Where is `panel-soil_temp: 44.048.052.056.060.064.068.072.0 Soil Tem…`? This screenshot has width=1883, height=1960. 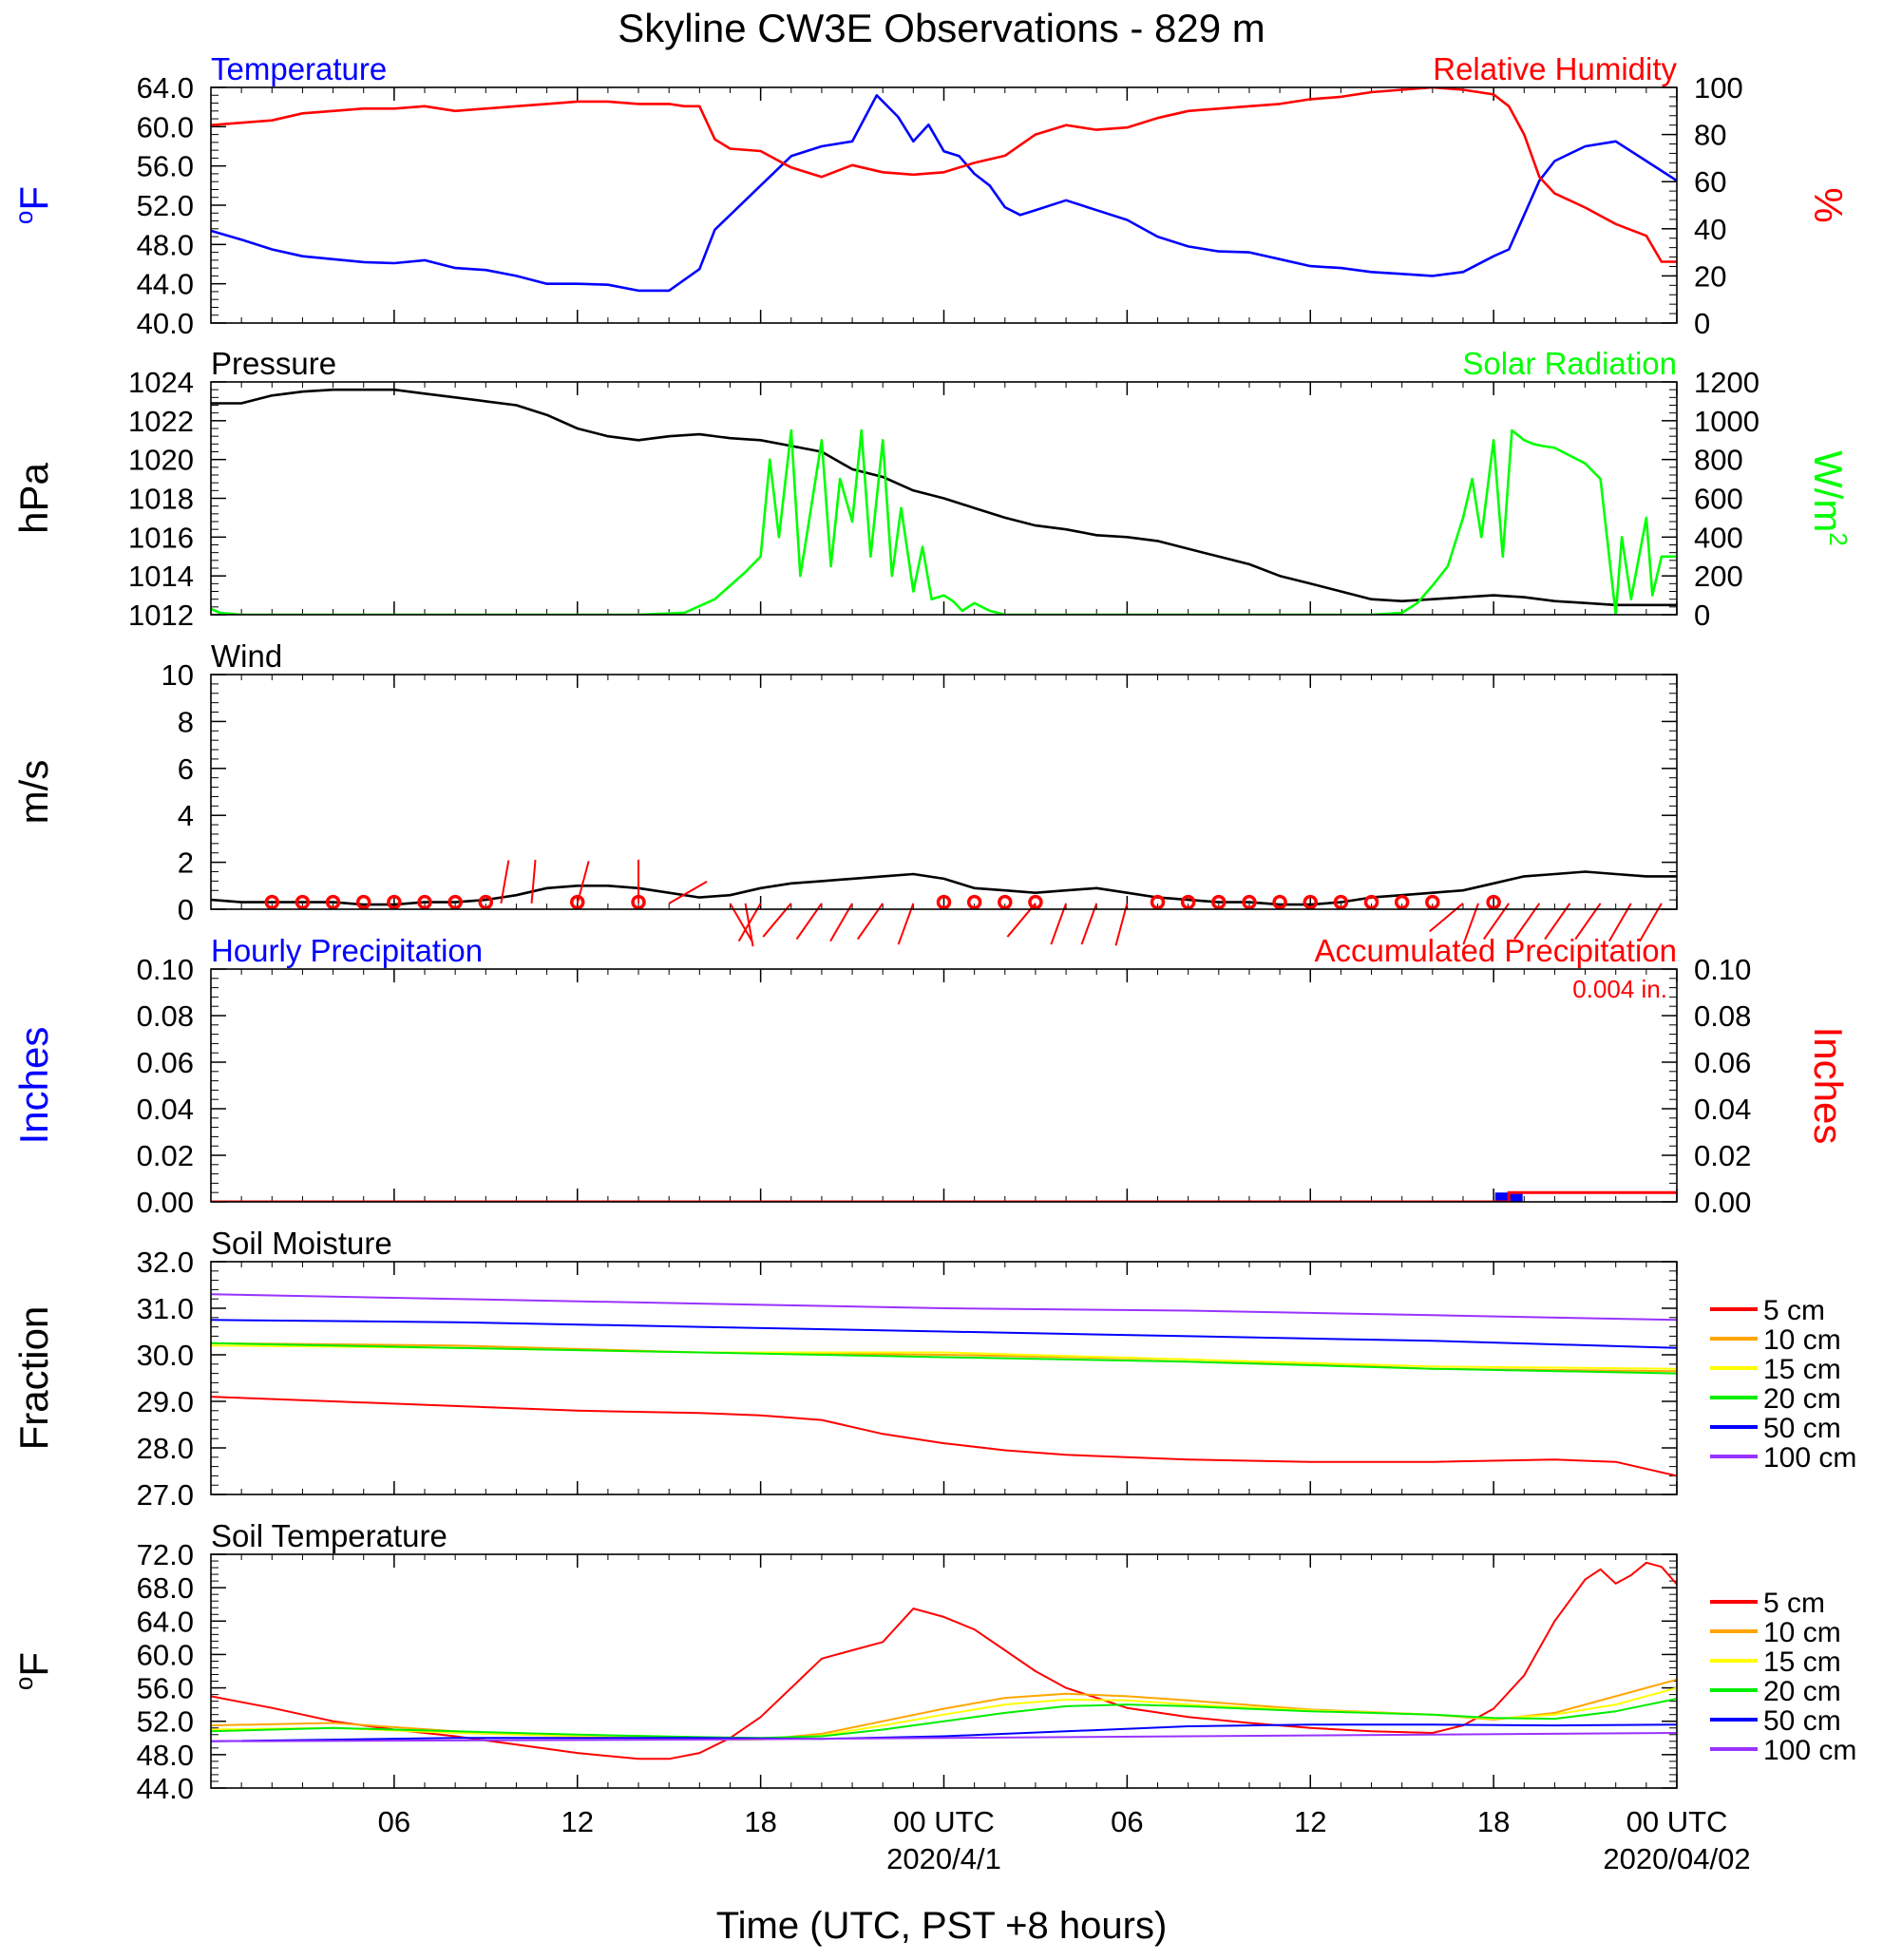 panel-soil_temp: 44.048.052.056.060.064.068.072.0 Soil Tem… is located at coordinates (933, 1661).